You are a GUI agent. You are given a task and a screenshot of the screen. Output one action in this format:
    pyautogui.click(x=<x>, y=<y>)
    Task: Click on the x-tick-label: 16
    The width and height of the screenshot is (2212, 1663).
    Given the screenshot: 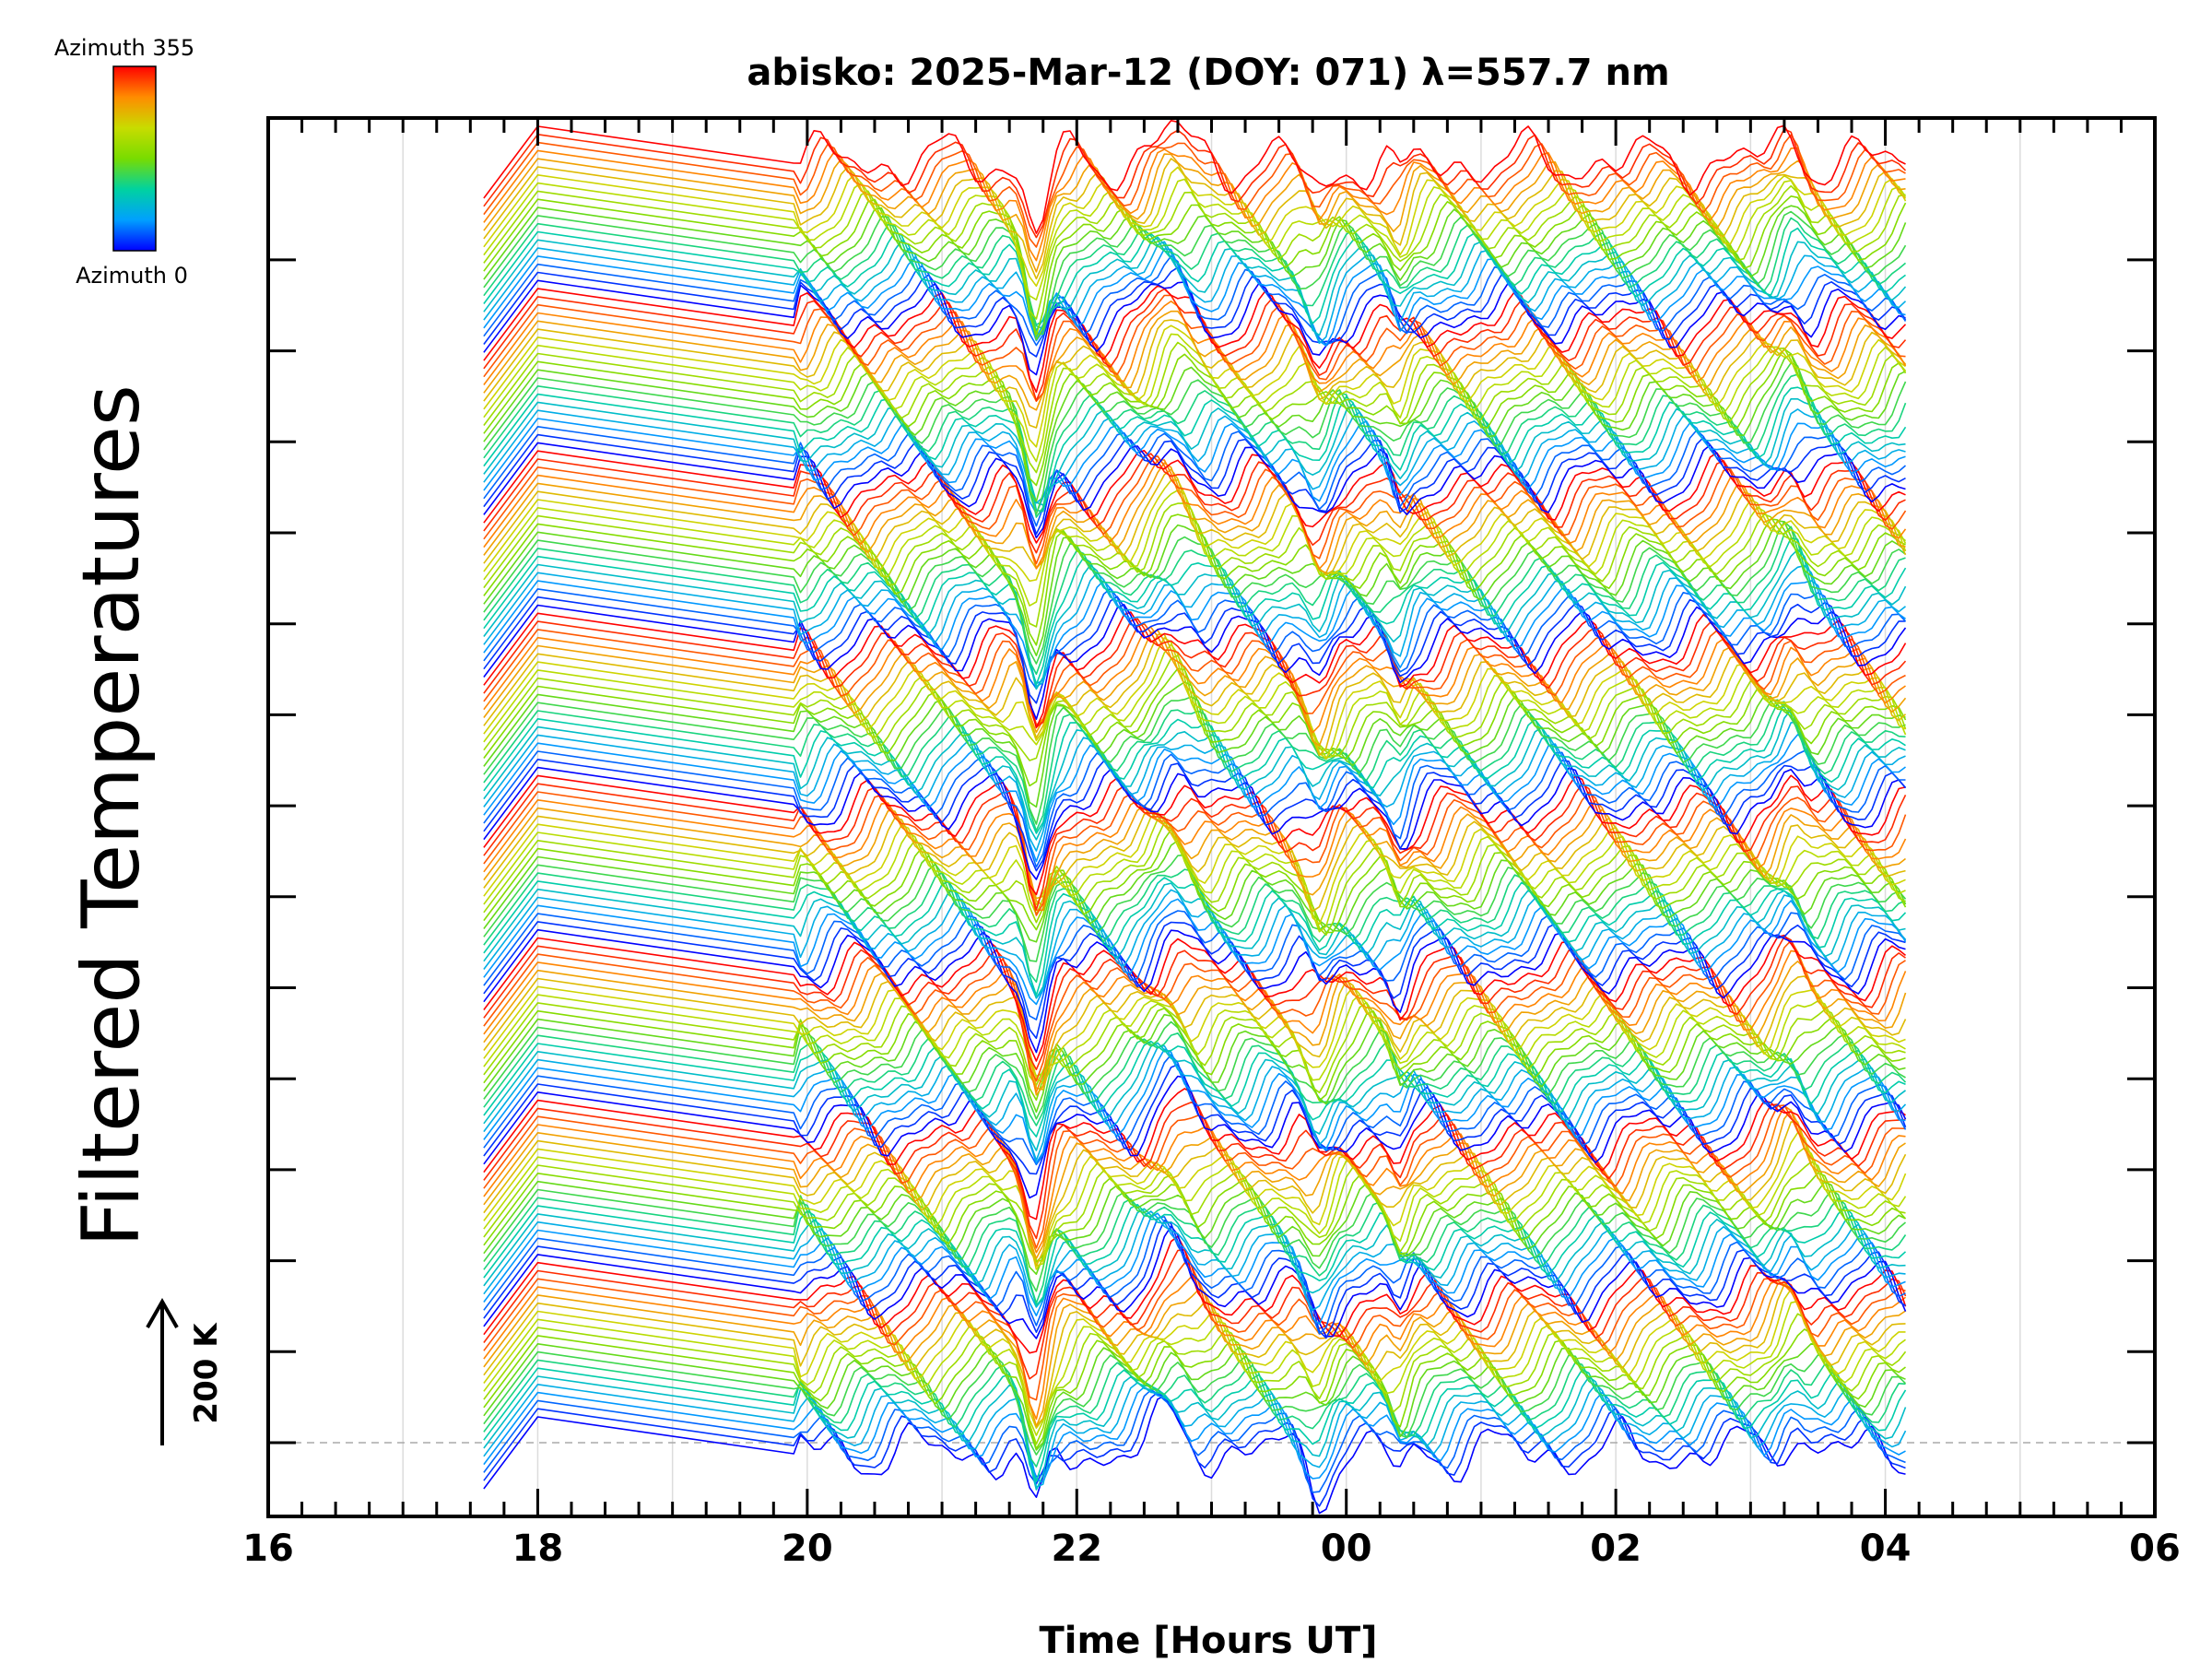 What is the action you would take?
    pyautogui.click(x=268, y=1548)
    